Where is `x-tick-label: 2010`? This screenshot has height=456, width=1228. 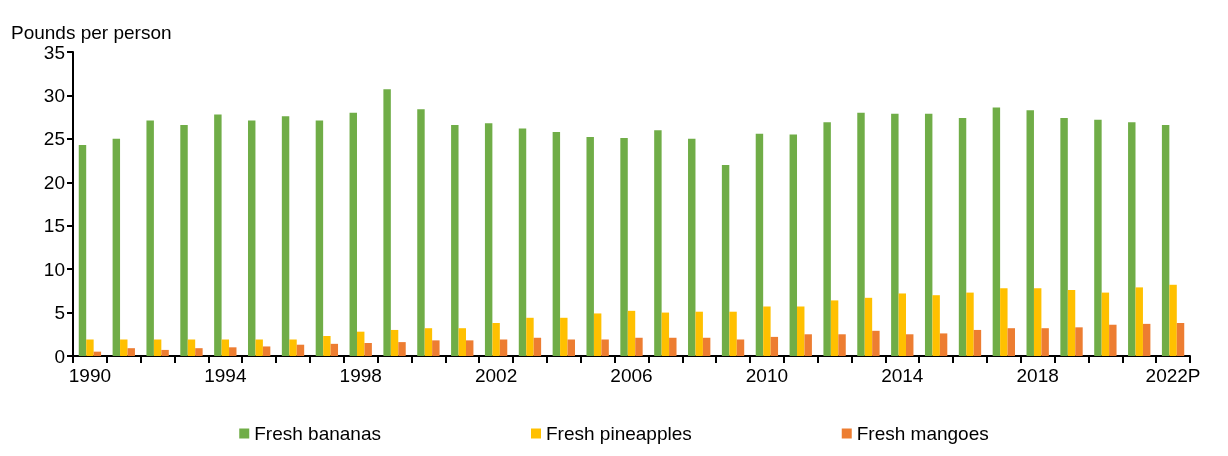
x-tick-label: 2010 is located at coordinates (767, 375).